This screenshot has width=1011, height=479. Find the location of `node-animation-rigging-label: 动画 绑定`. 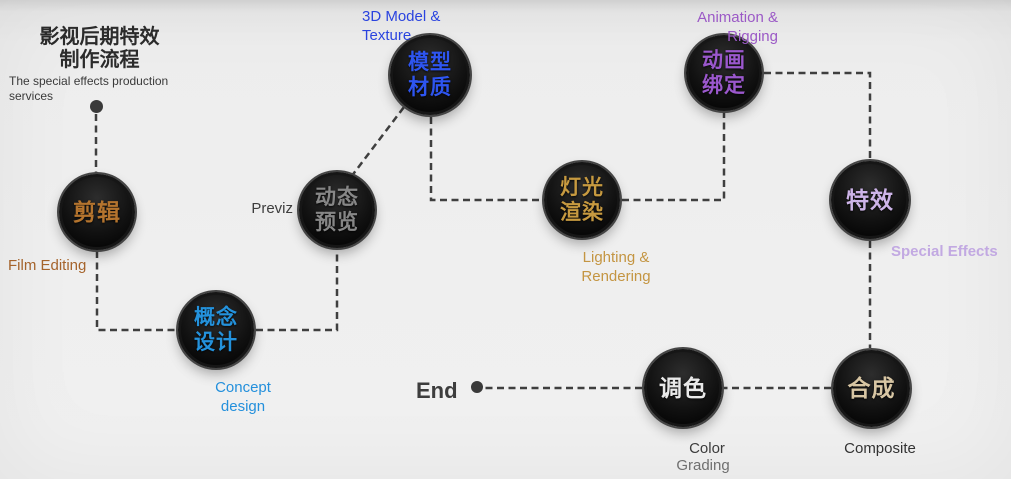

node-animation-rigging-label: 动画 绑定 is located at coordinates (724, 73).